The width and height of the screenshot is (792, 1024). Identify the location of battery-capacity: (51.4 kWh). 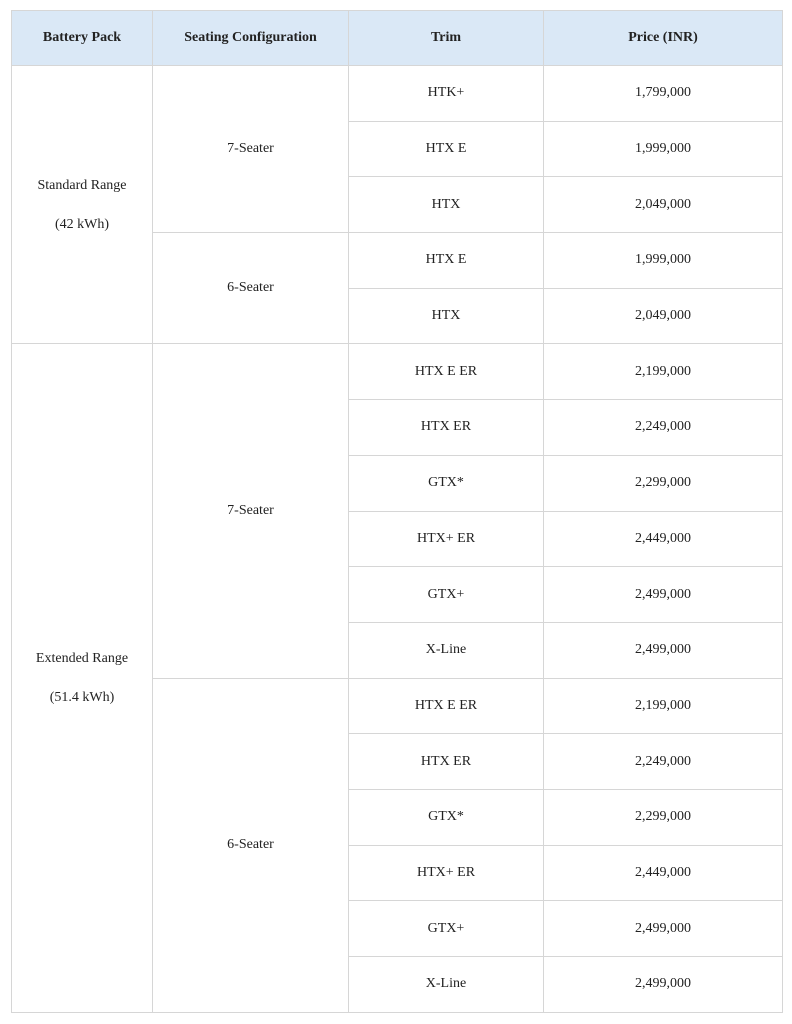
(82, 698).